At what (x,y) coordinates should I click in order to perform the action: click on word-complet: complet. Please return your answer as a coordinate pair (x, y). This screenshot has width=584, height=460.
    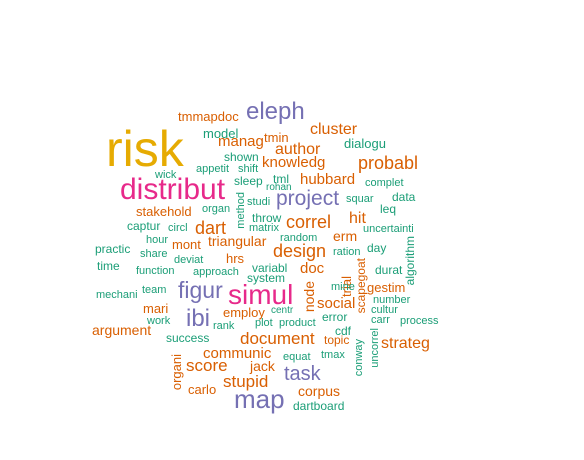
    Looking at the image, I should click on (384, 183).